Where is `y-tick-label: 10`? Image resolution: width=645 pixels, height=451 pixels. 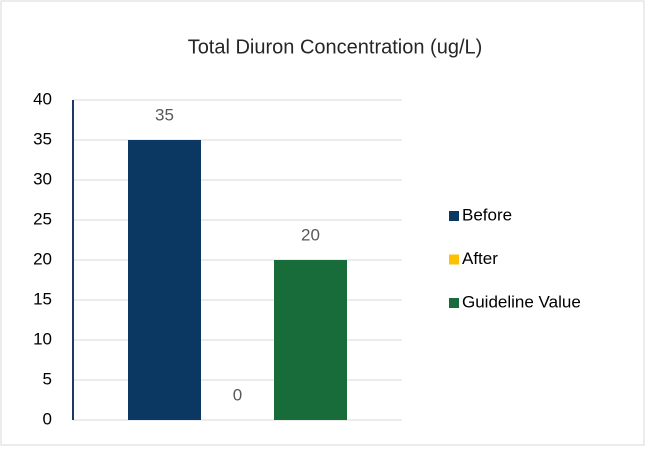 y-tick-label: 10 is located at coordinates (42, 338).